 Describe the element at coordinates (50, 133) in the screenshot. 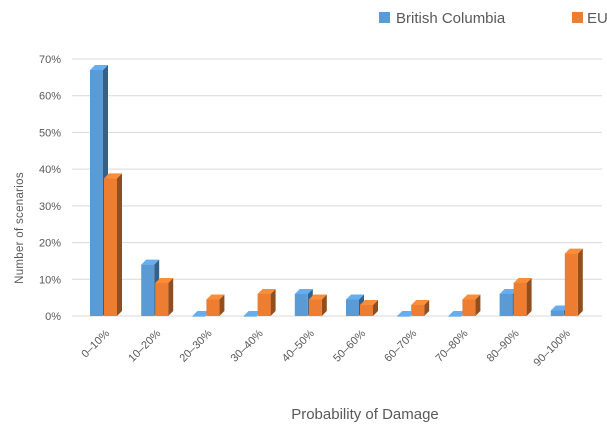

I see `y-tick-label: 50%` at that location.